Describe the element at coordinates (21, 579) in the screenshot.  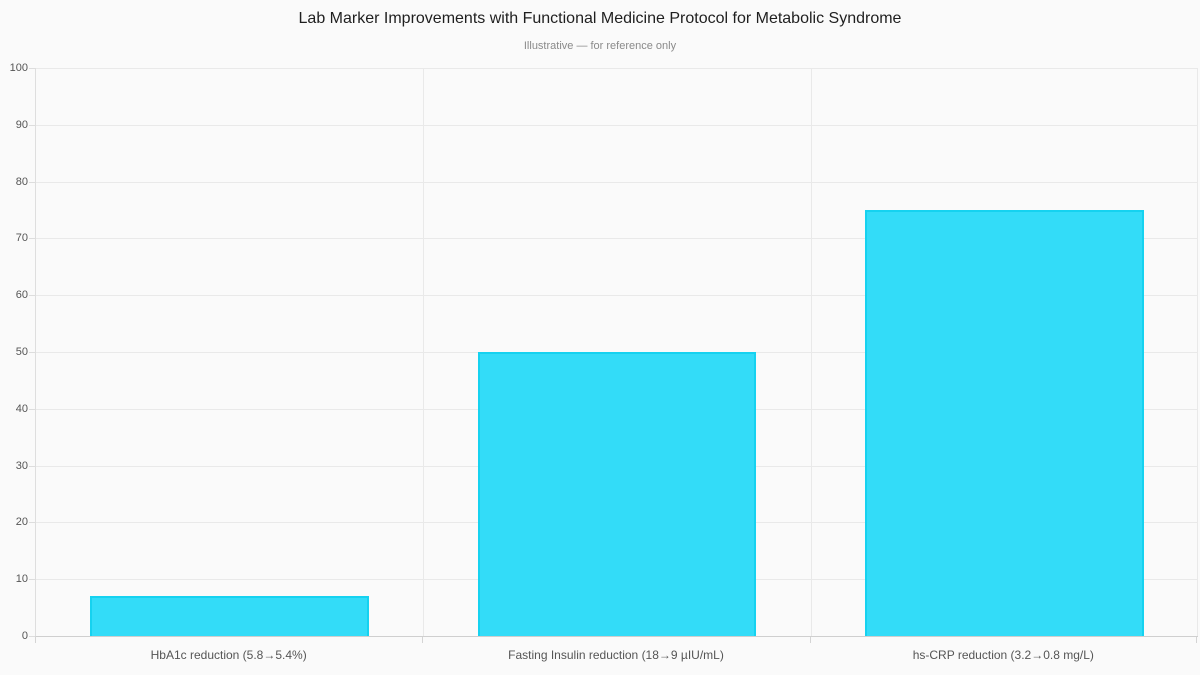
I see `y-axis-tick-label: 10` at that location.